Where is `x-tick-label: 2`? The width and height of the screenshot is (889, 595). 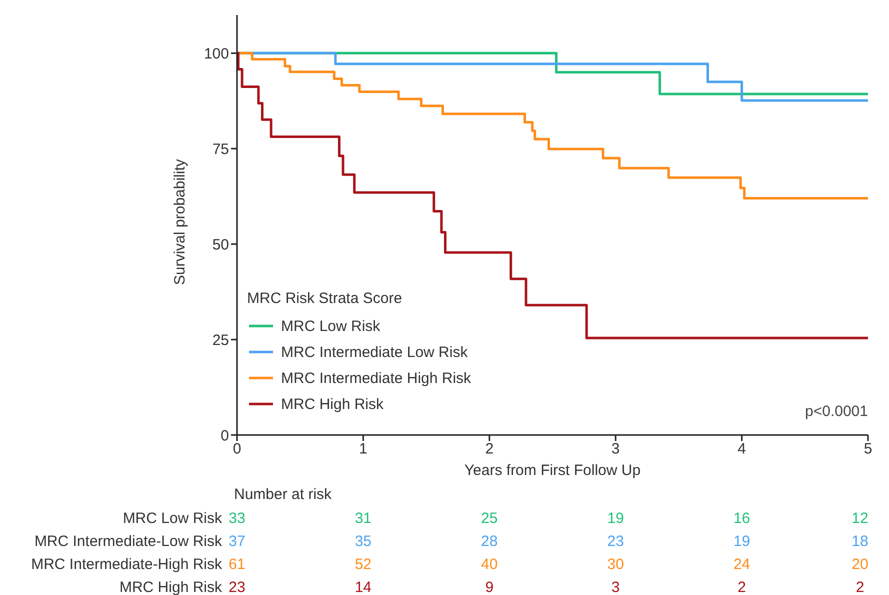
x-tick-label: 2 is located at coordinates (489, 449).